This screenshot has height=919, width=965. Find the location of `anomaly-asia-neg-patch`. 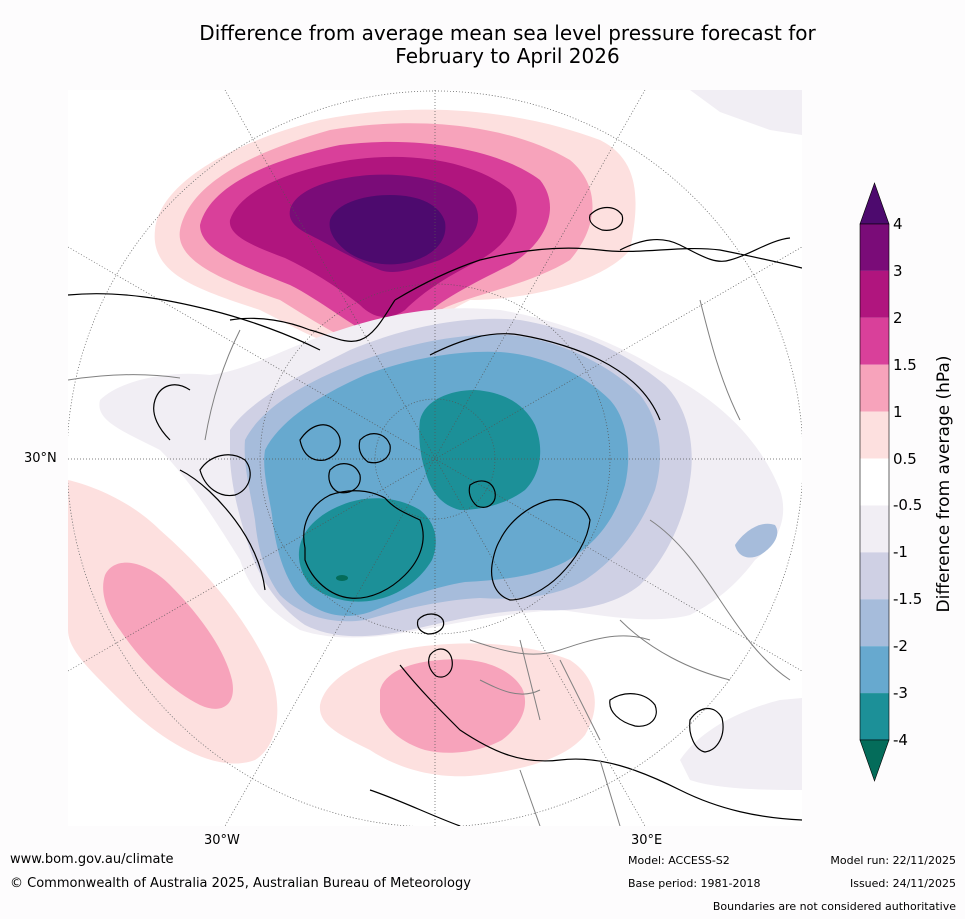

anomaly-asia-neg-patch is located at coordinates (756, 540).